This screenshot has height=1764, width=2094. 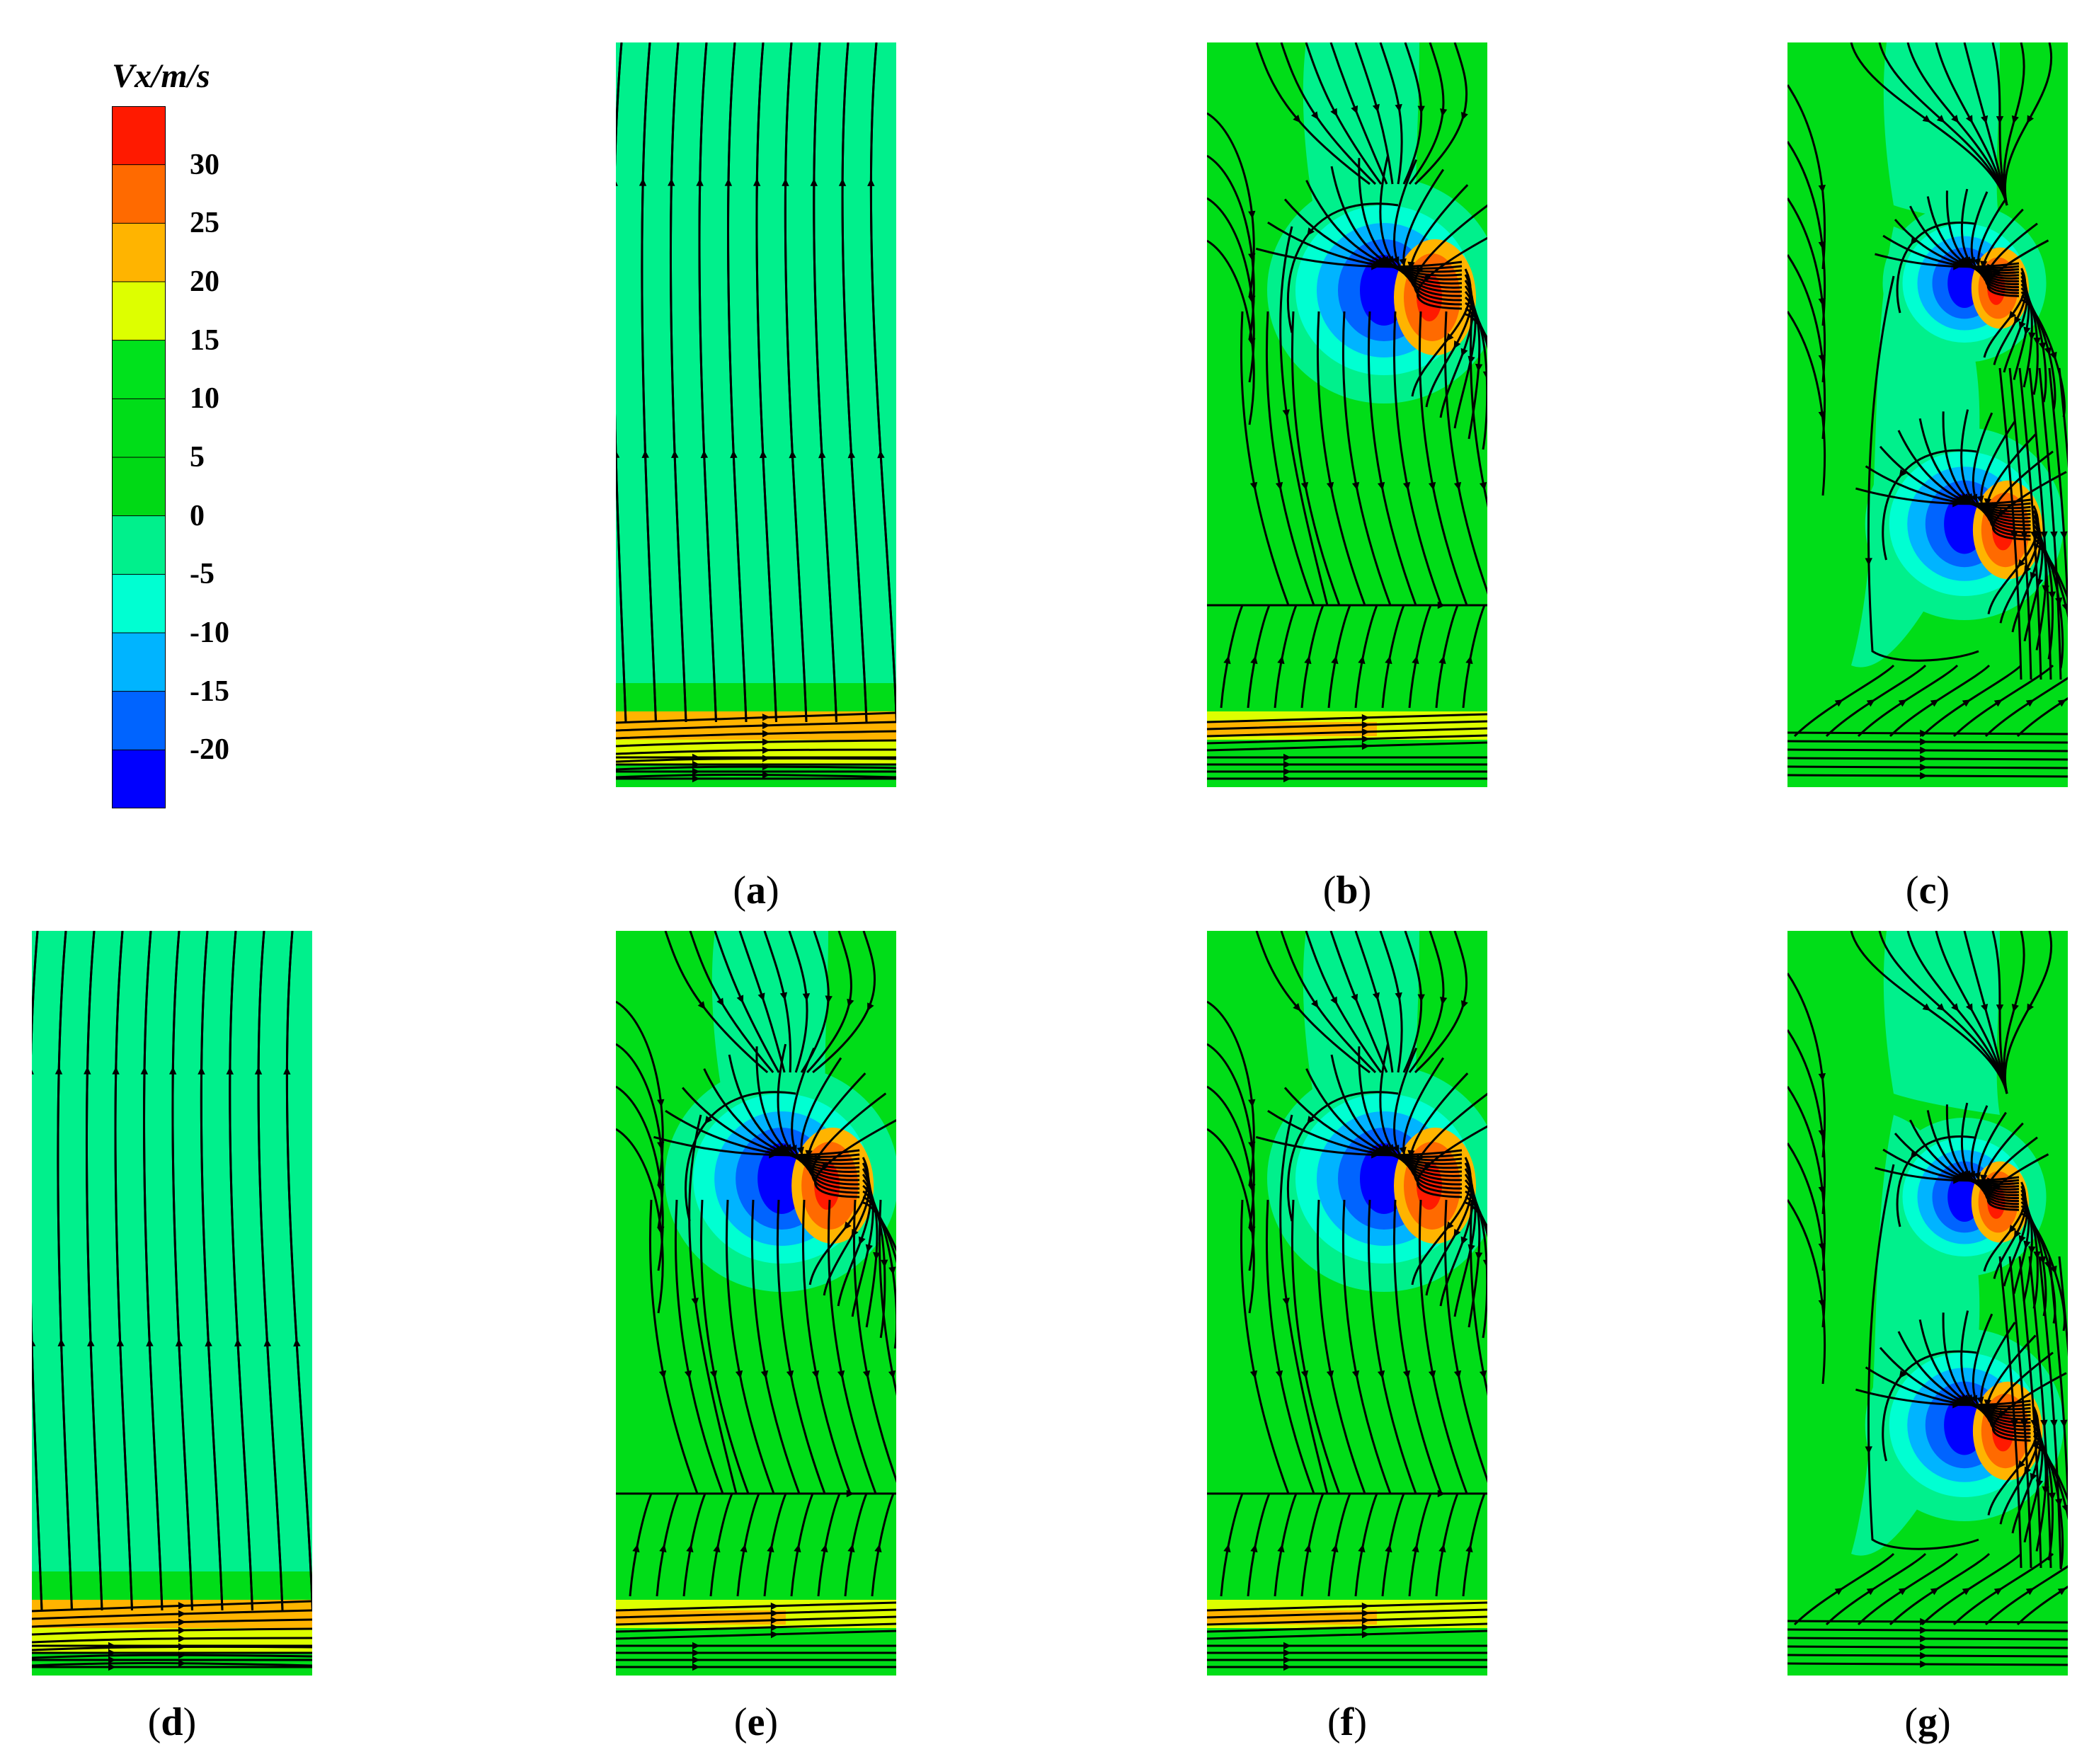 I want to click on panel-plot, so click(x=1927, y=1303).